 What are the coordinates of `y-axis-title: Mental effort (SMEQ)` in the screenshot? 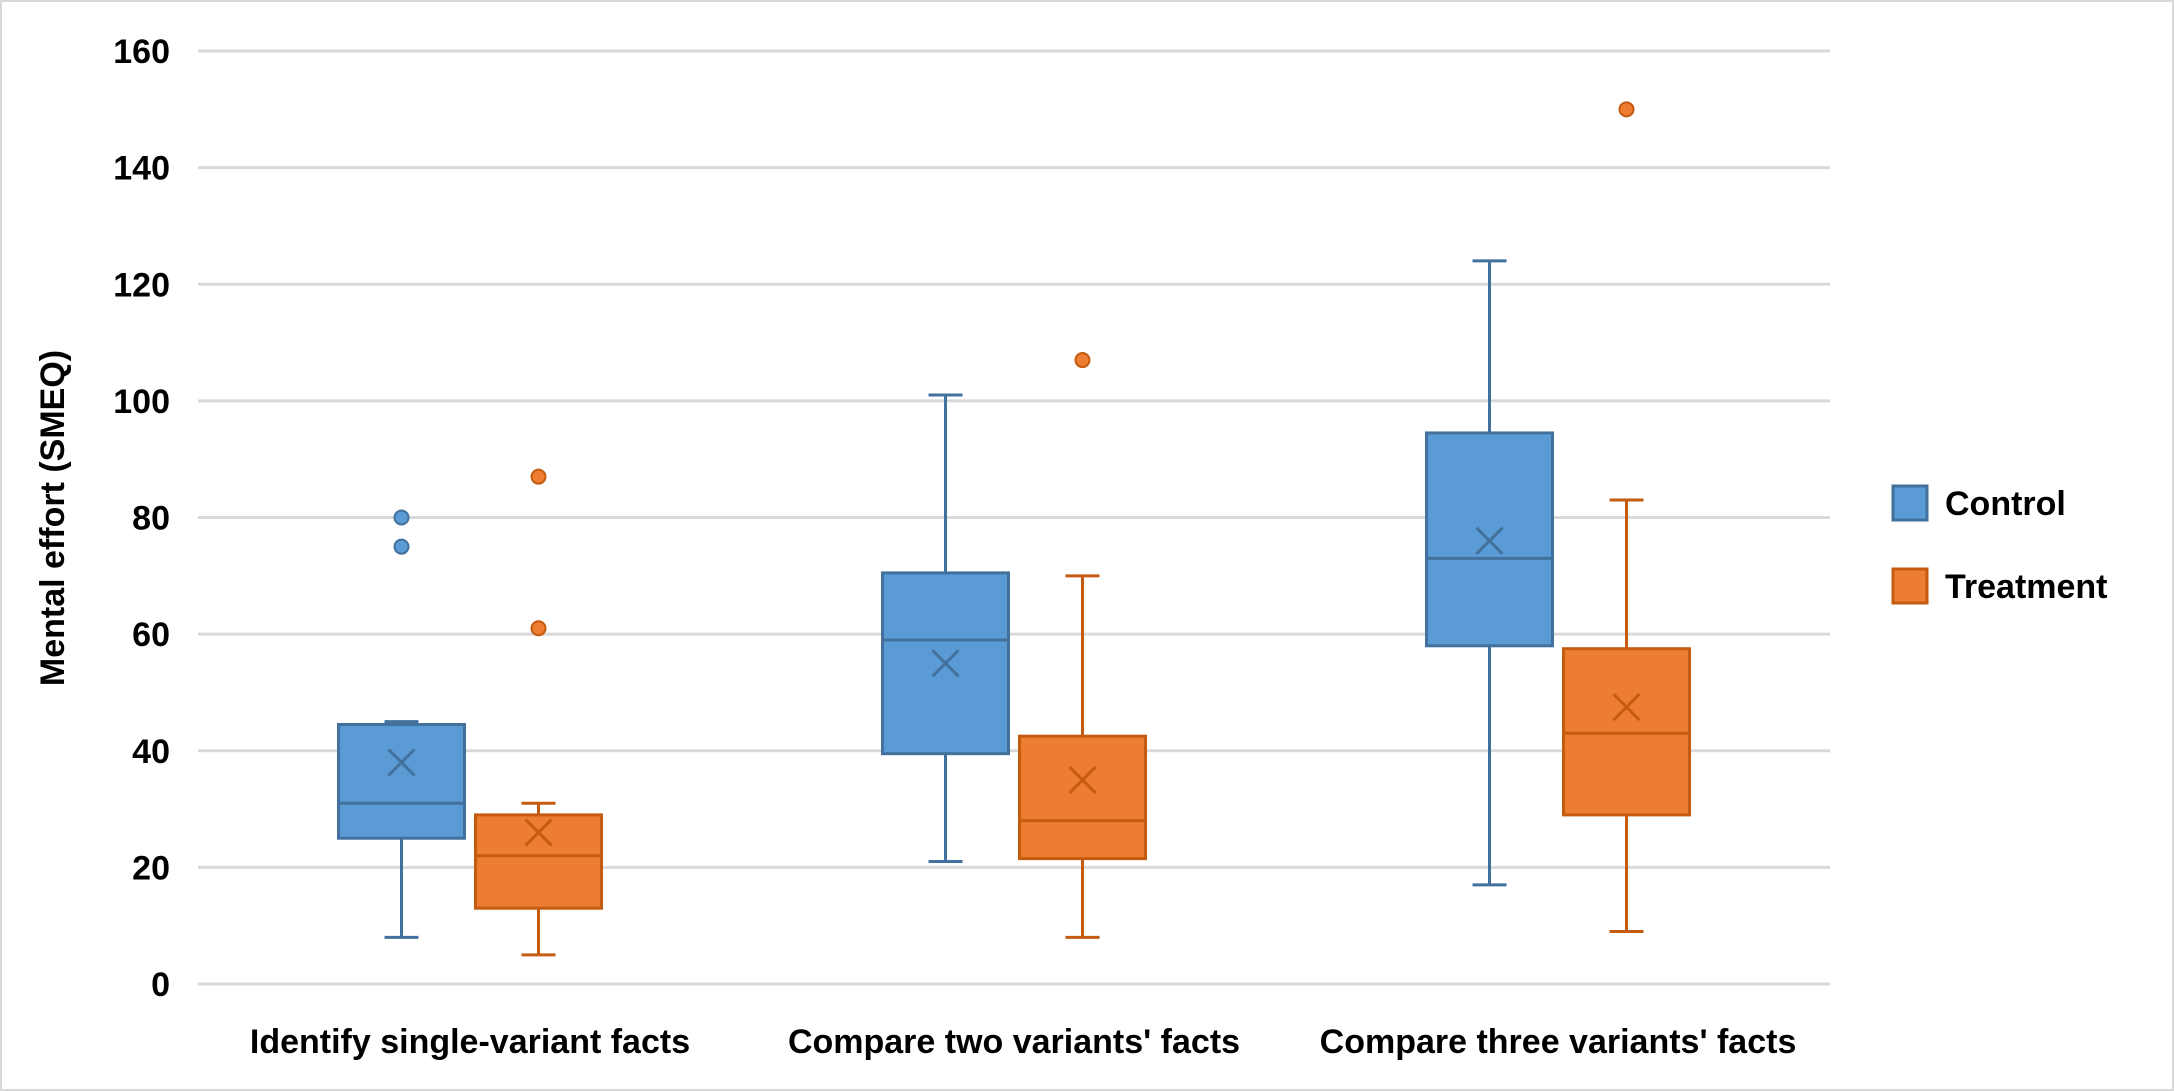 It's located at (53, 518).